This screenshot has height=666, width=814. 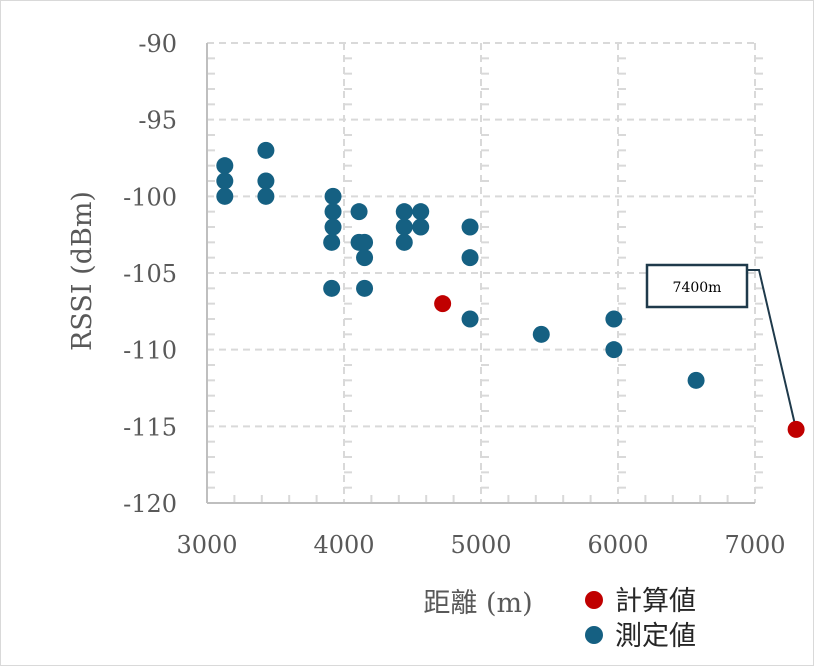 What do you see at coordinates (640, 619) in the screenshot?
I see `legend: 計算値 測定値` at bounding box center [640, 619].